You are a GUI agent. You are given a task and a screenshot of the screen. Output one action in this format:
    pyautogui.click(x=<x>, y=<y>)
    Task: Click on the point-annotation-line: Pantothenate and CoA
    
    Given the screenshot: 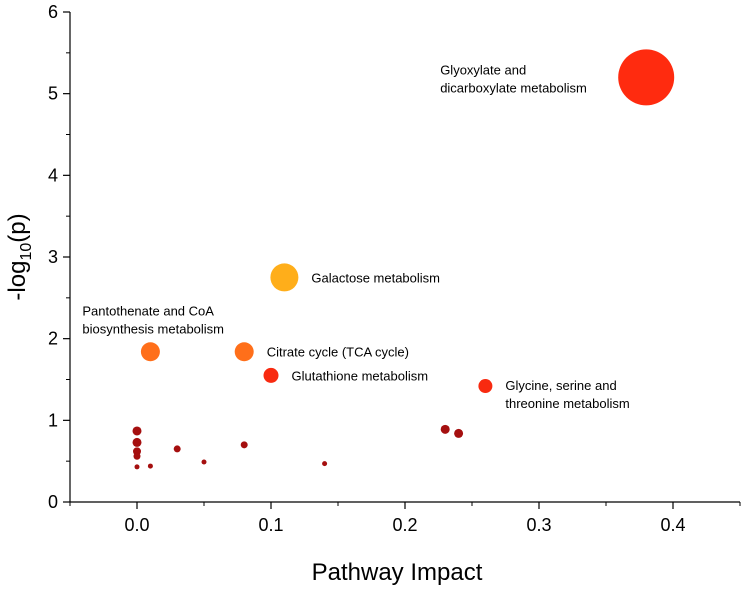 What is the action you would take?
    pyautogui.click(x=148, y=311)
    